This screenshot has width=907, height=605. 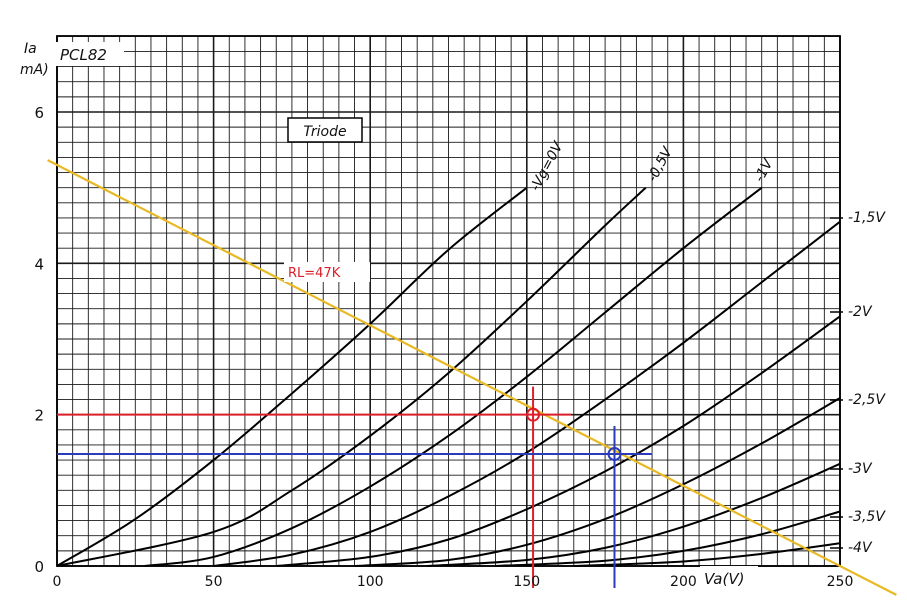 I want to click on series-label: -2V, so click(x=860, y=312).